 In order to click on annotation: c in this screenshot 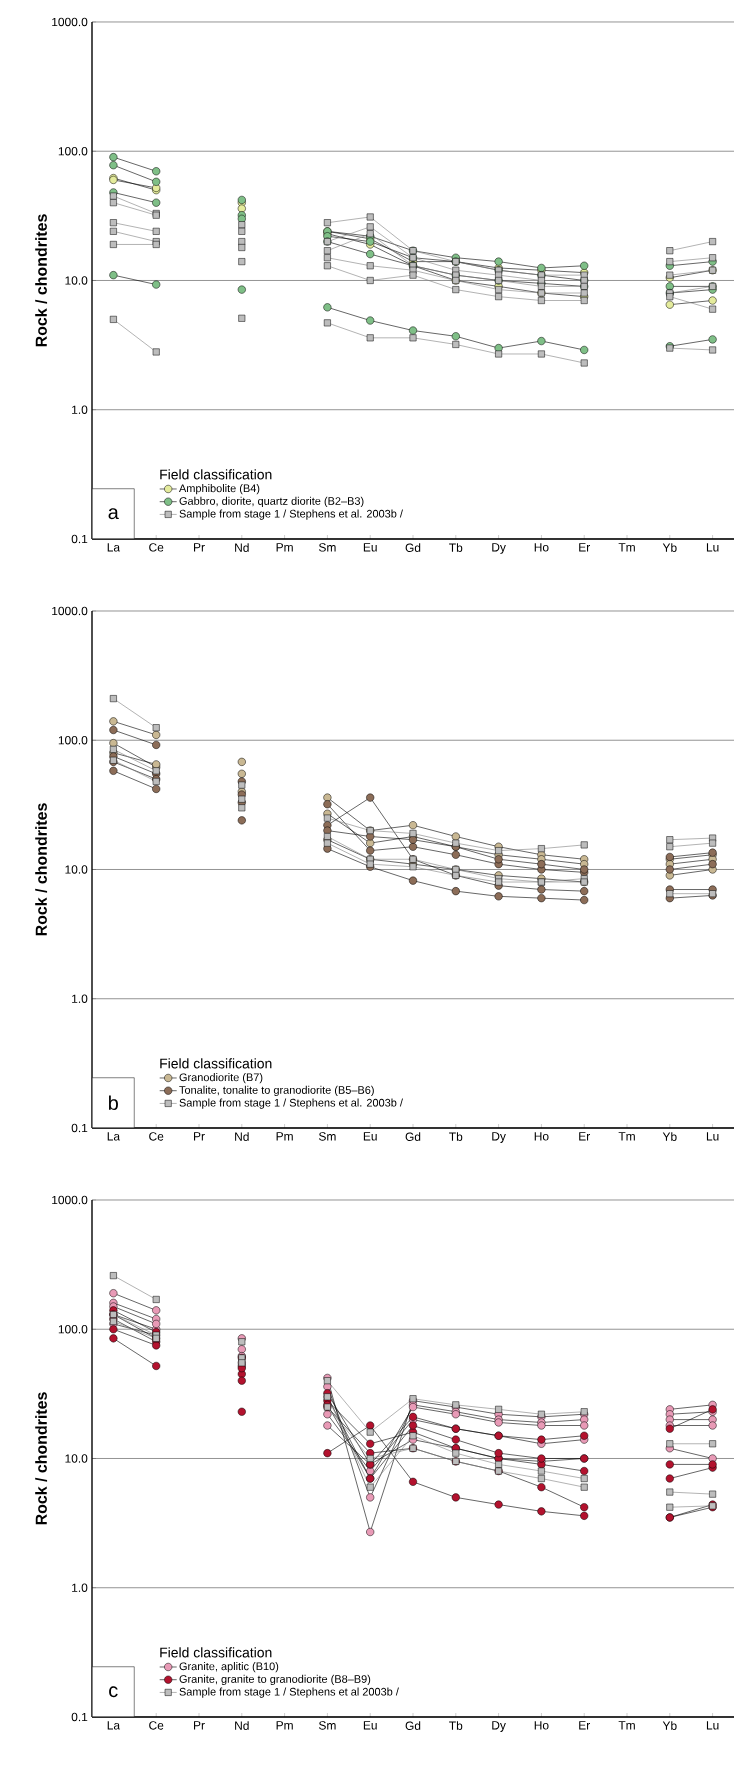, I will do `click(113, 1692)`.